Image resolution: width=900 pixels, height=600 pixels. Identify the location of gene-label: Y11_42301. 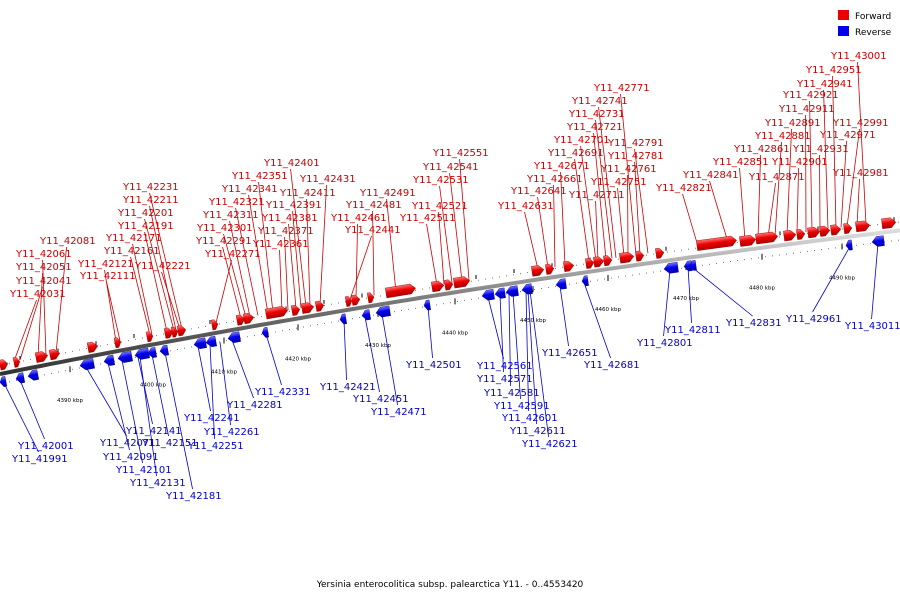
(224, 228).